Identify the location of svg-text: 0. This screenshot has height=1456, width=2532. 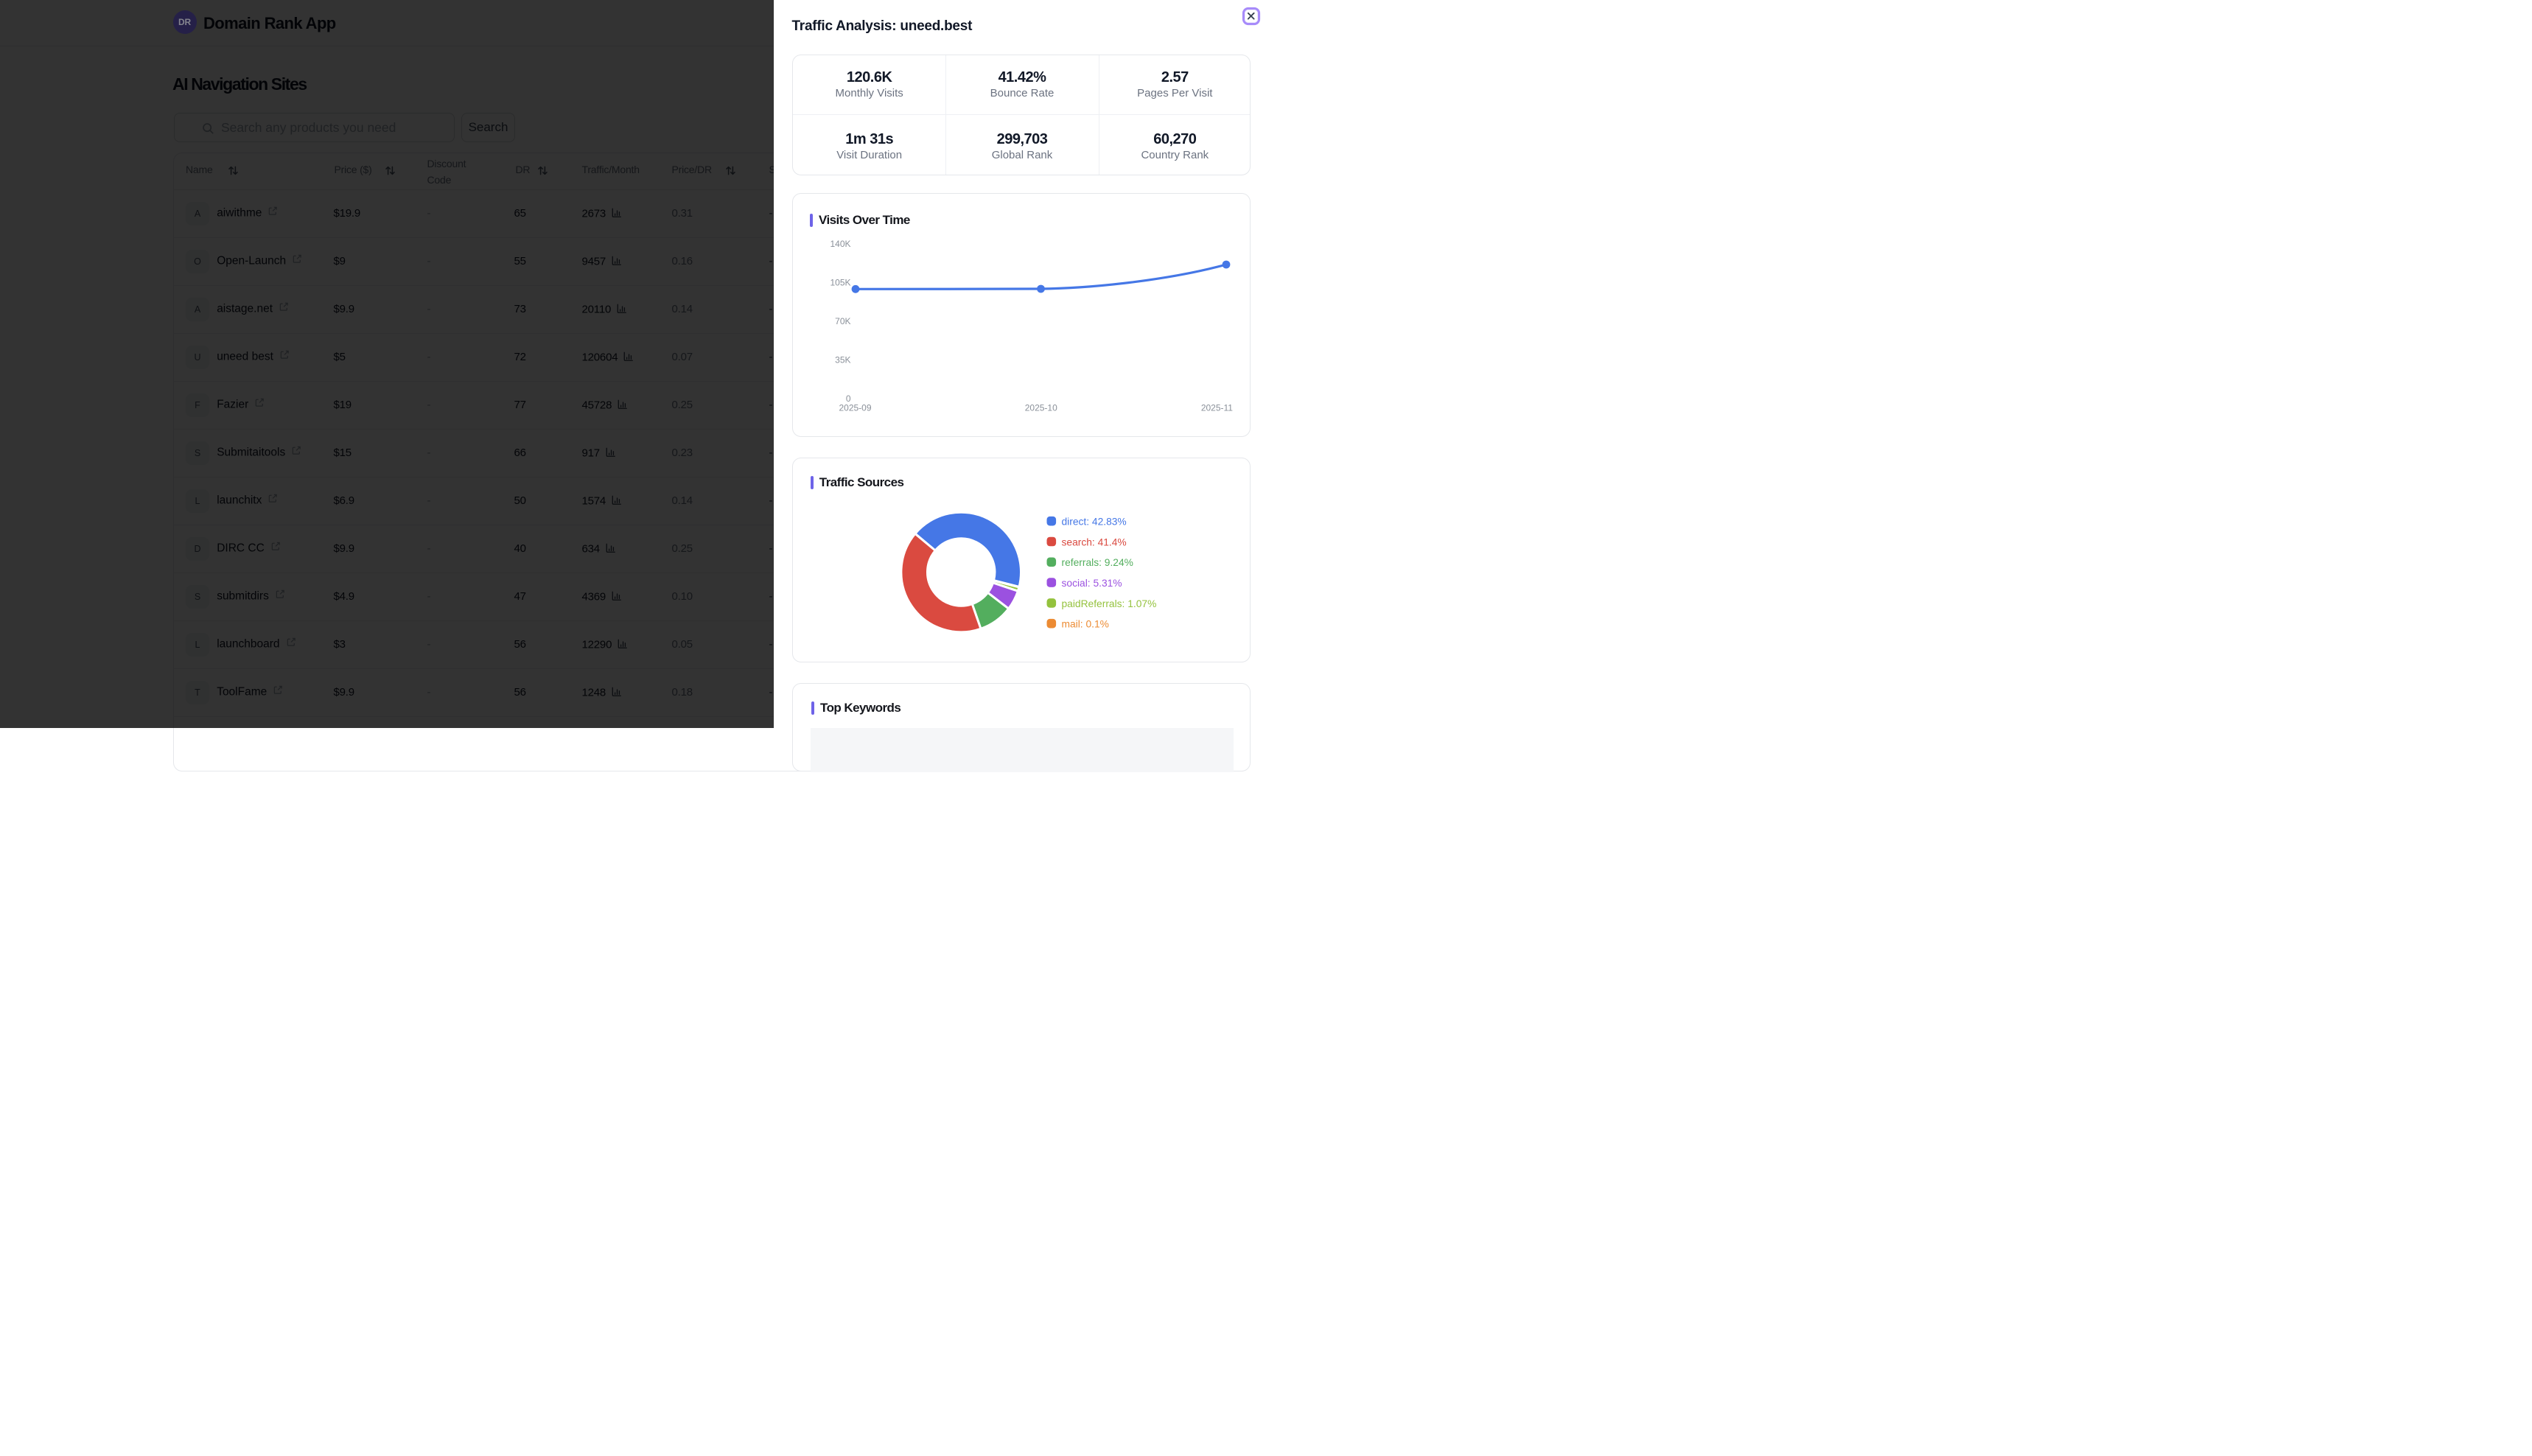
(848, 398).